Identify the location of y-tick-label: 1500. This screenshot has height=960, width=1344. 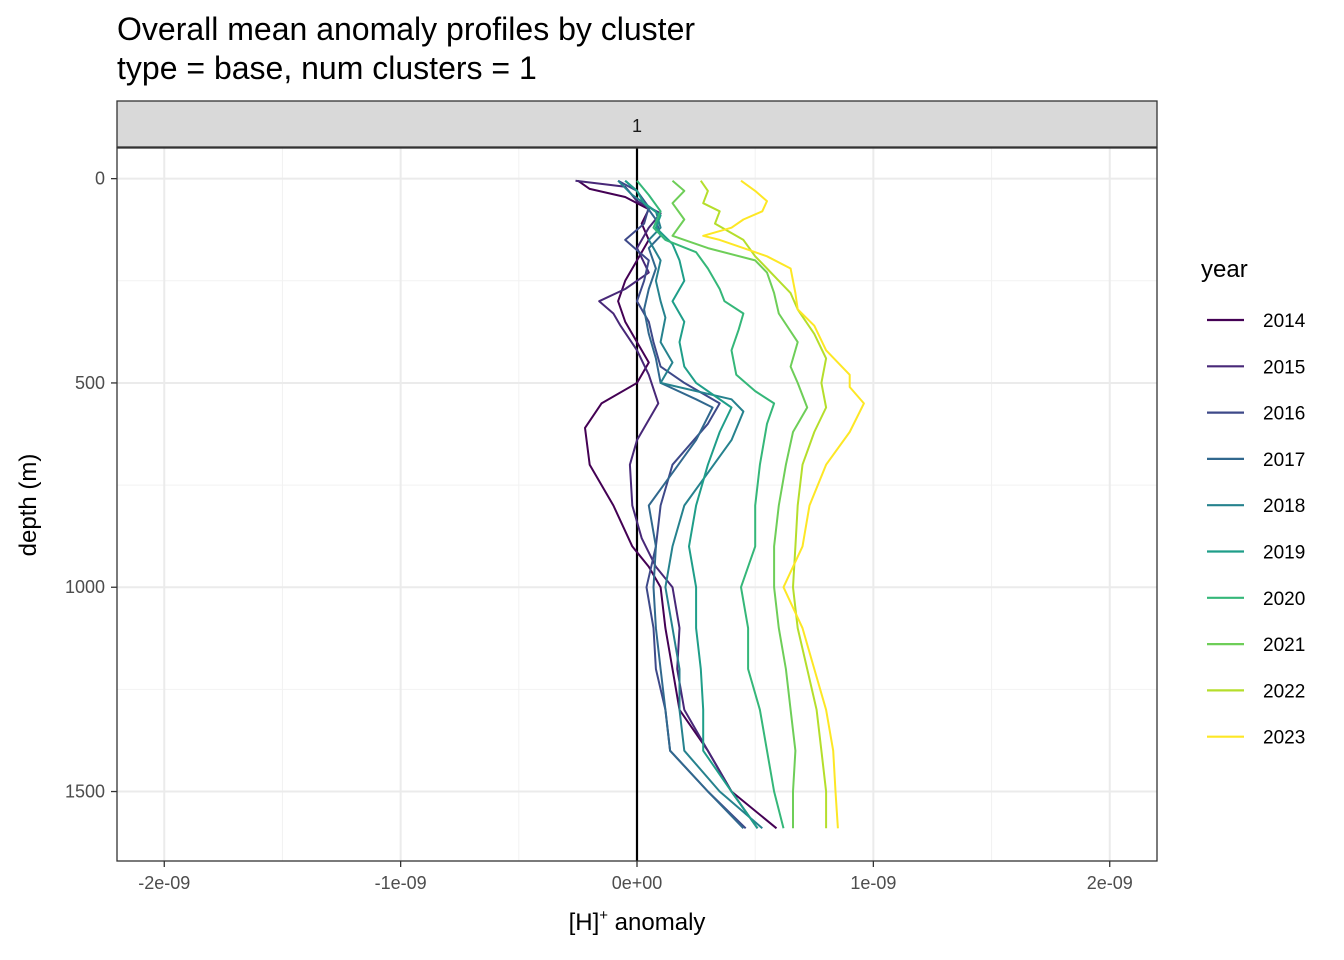
(85, 792).